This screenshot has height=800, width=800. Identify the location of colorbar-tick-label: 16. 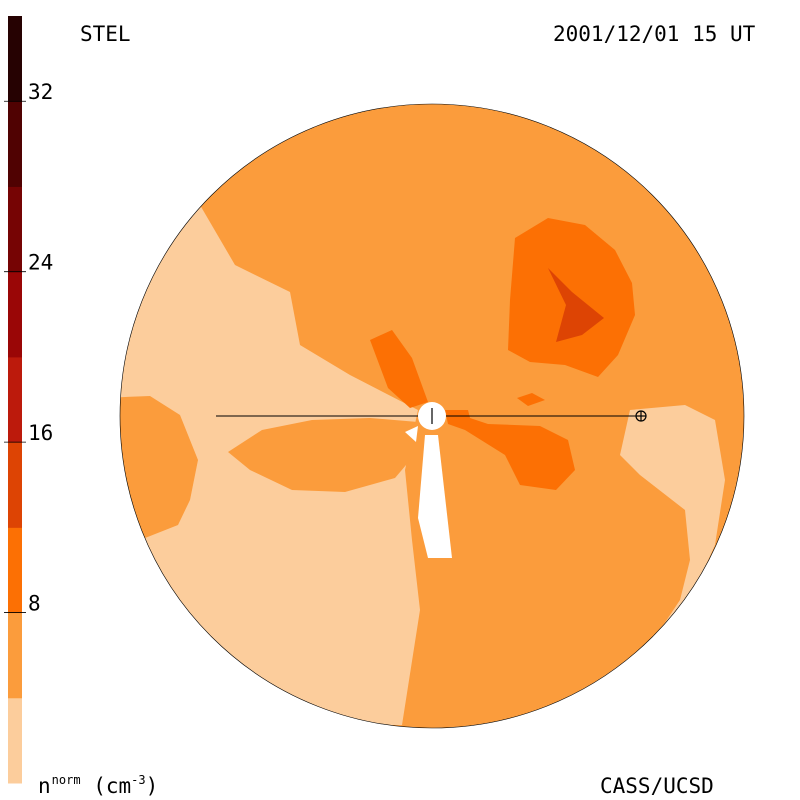
(40, 433).